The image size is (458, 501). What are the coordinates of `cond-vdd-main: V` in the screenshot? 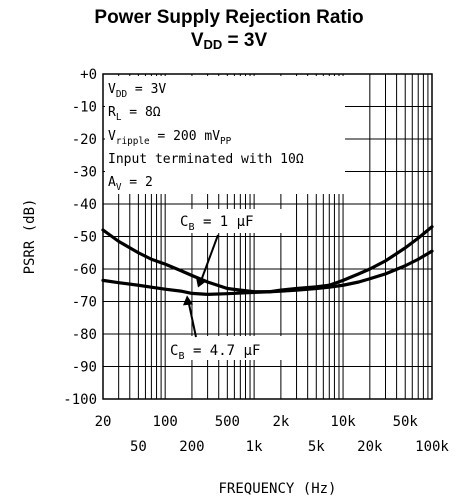 It's located at (112, 89).